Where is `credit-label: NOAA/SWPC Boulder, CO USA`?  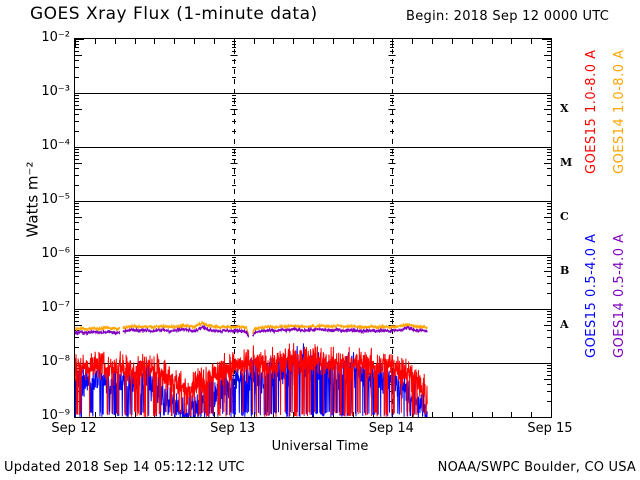
credit-label: NOAA/SWPC Boulder, CO USA is located at coordinates (536, 467).